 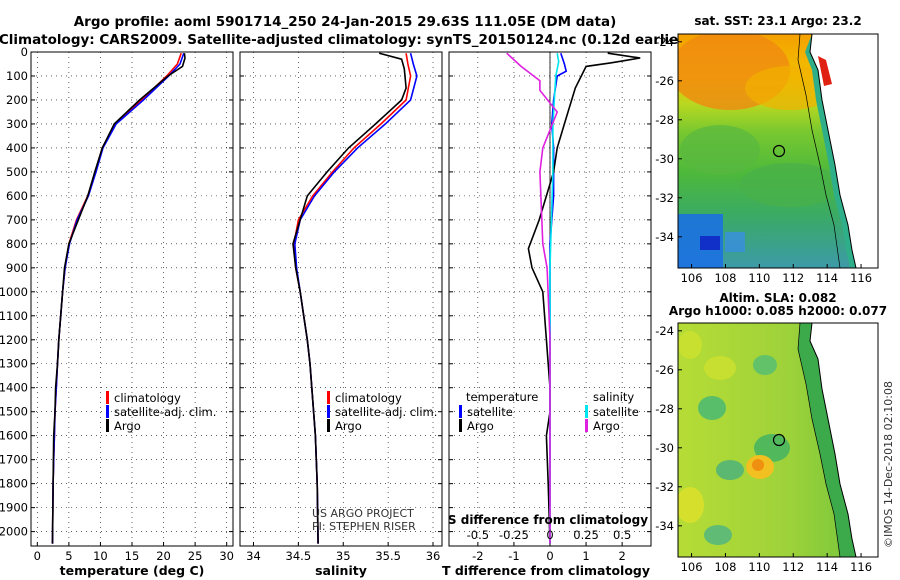 I want to click on legend-label-satellite: satellite-adj. clim., so click(x=165, y=412).